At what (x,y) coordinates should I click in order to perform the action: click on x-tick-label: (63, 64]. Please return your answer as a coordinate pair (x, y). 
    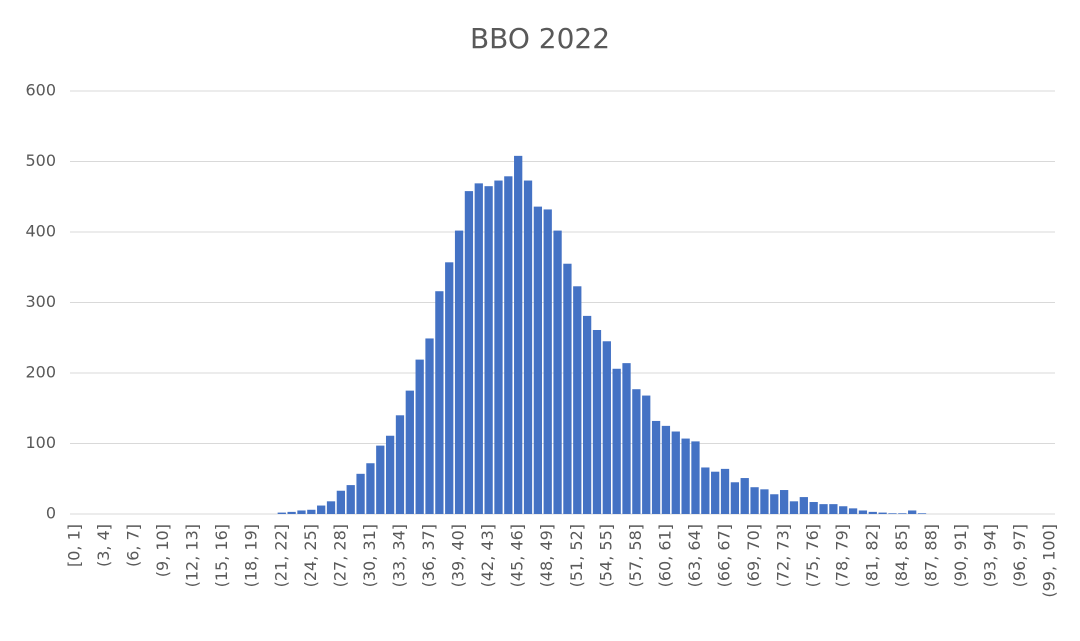
    Looking at the image, I should click on (694, 555).